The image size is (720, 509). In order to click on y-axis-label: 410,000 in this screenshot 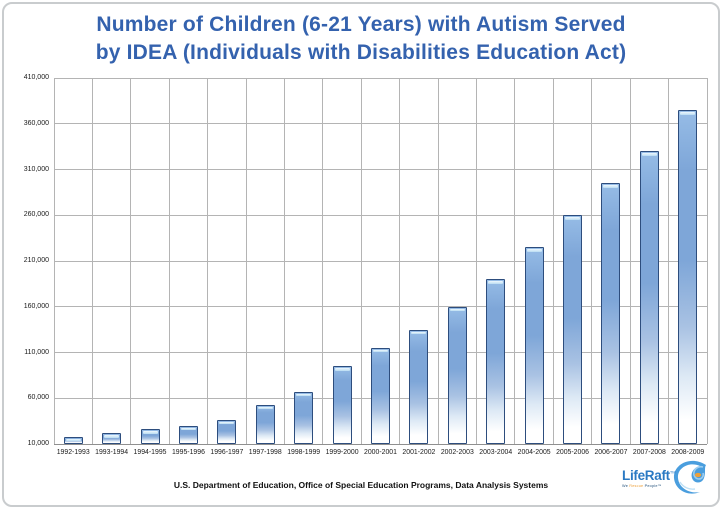, I will do `click(36, 77)`.